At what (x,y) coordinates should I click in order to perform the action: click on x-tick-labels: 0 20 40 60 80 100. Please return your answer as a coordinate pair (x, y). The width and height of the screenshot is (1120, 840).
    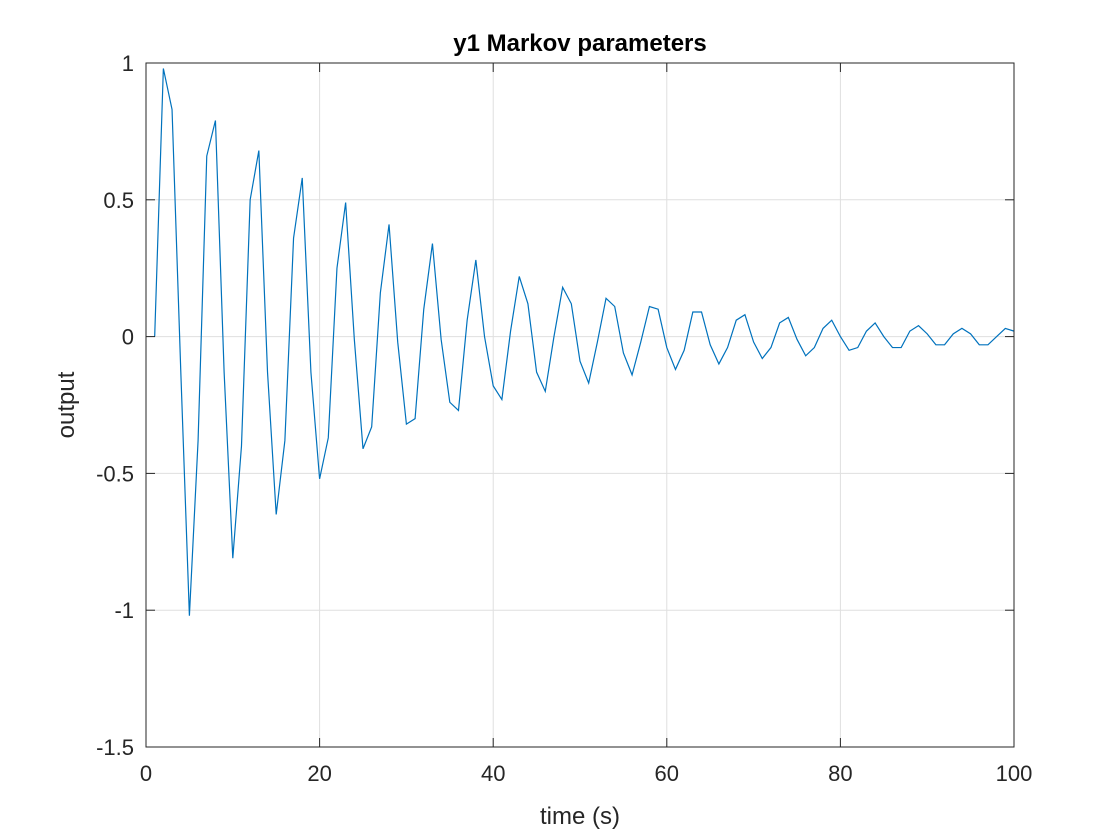
    Looking at the image, I should click on (586, 773).